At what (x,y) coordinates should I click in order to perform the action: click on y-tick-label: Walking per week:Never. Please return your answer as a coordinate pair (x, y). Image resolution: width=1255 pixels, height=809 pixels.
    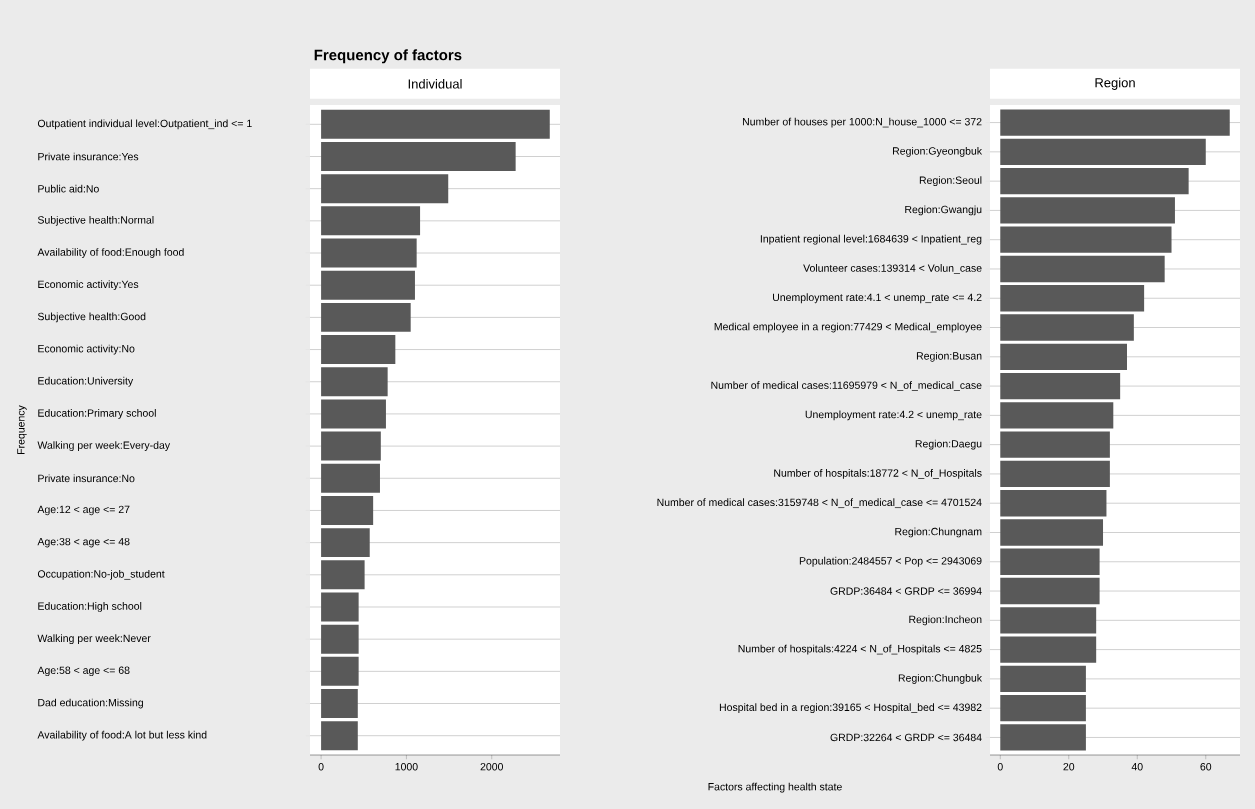
    Looking at the image, I should click on (94, 639).